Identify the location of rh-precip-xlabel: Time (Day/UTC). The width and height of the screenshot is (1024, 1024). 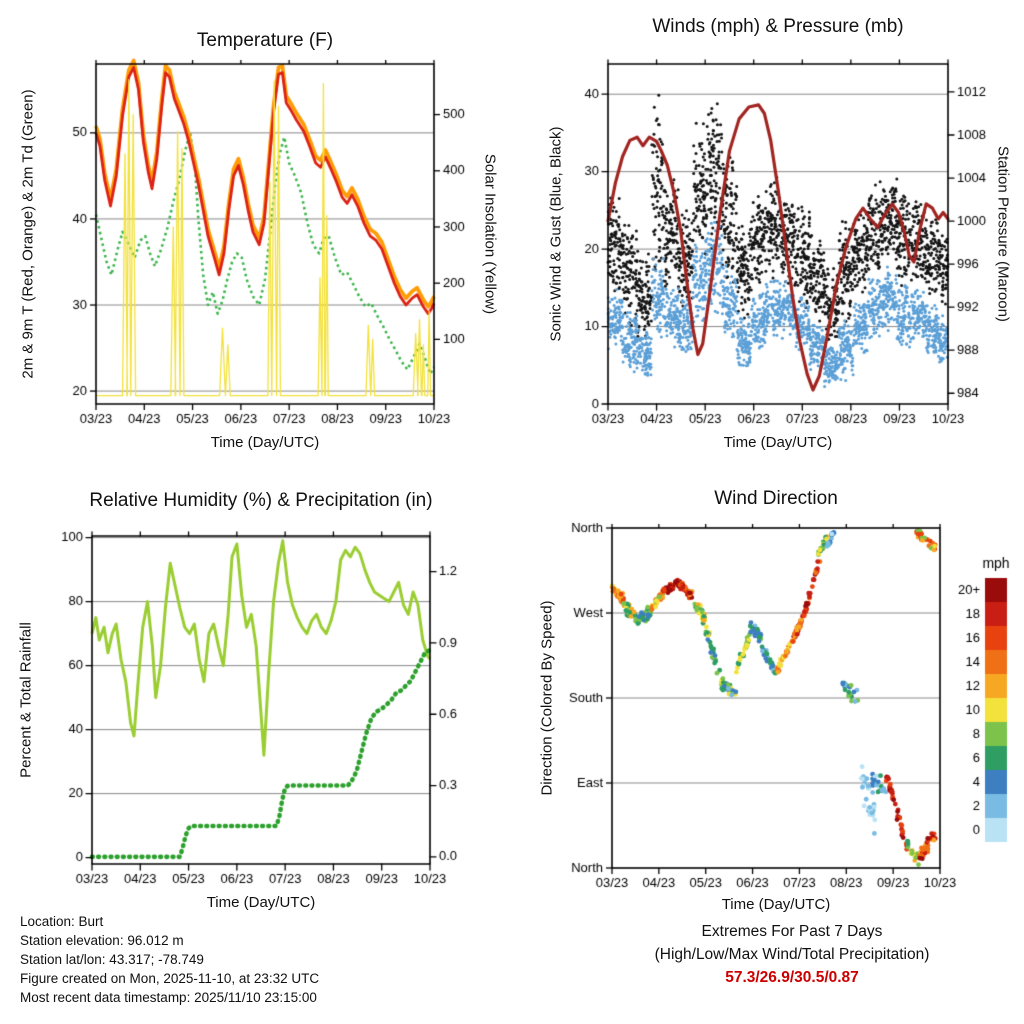
(261, 902).